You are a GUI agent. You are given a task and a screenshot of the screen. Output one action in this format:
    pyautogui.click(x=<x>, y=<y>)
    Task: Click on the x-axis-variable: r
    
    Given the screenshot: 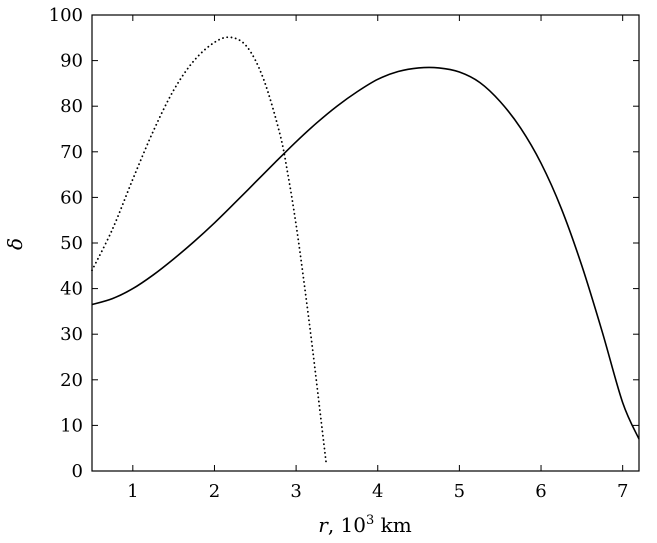 What is the action you would take?
    pyautogui.click(x=323, y=525)
    